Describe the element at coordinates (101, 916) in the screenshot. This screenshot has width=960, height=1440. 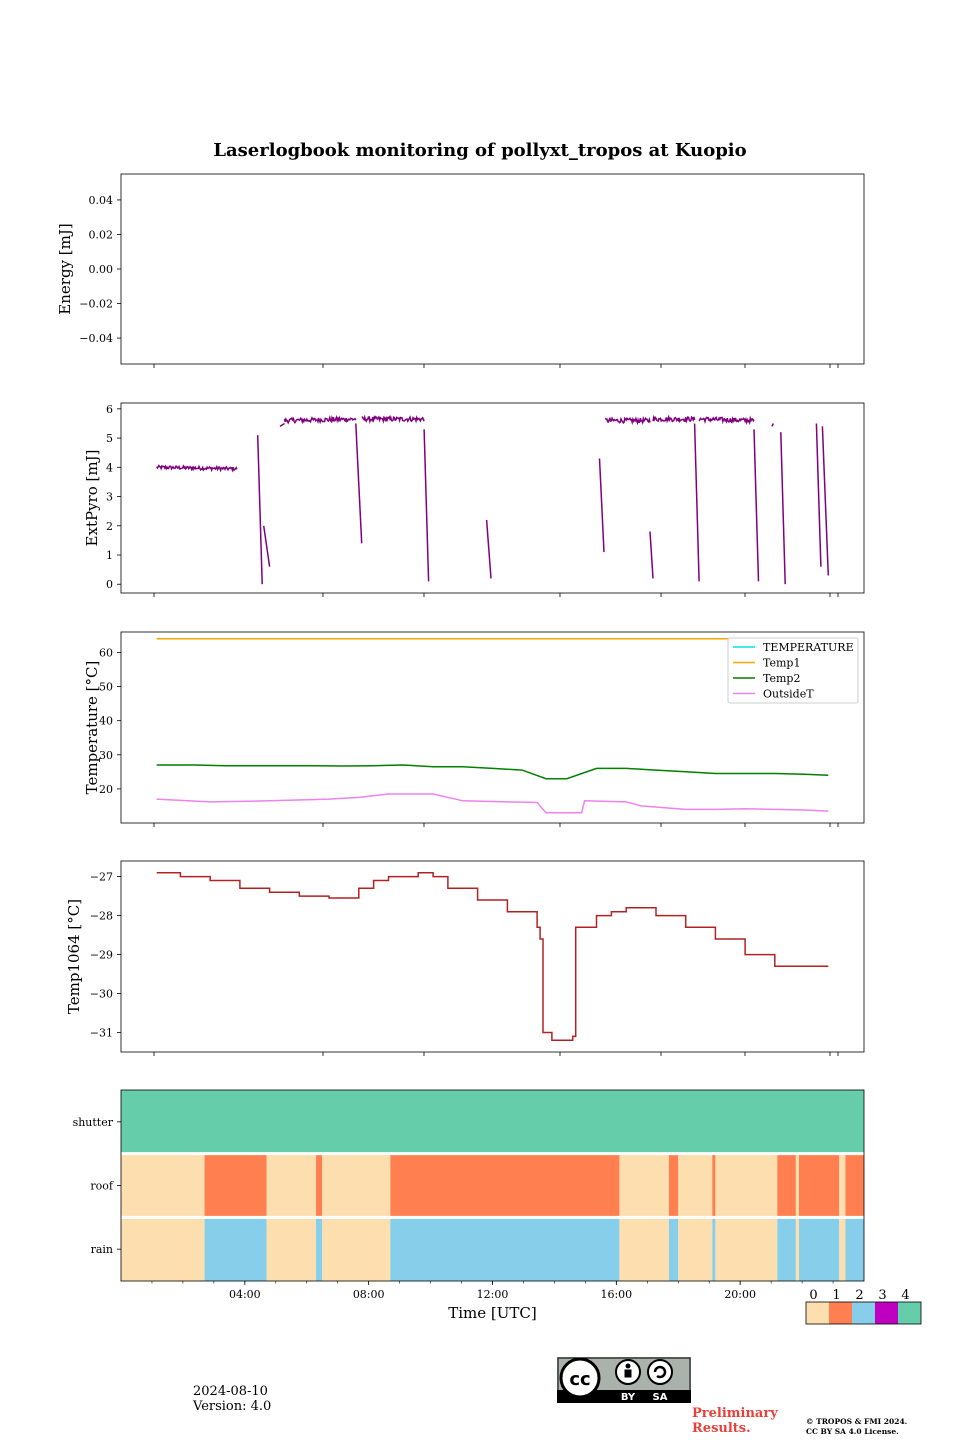
I see `y-tick-label: −28` at that location.